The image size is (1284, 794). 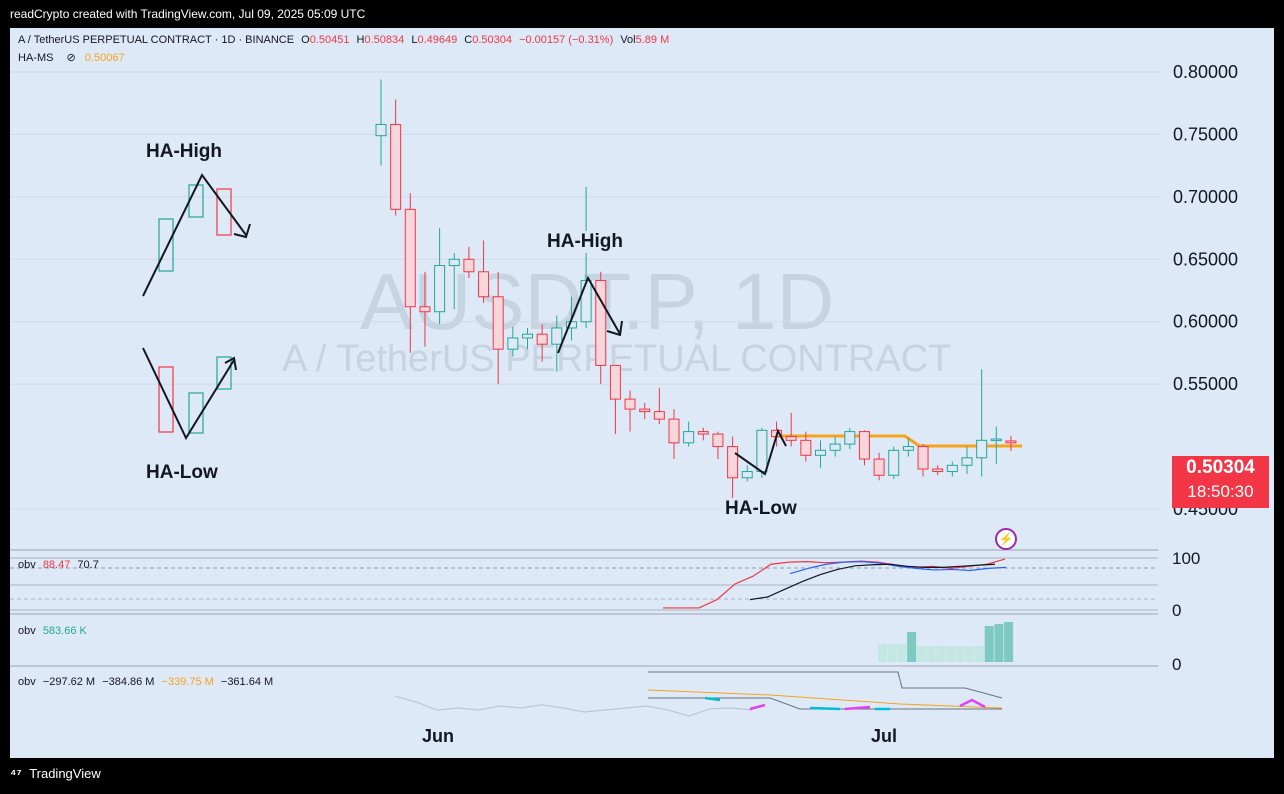 I want to click on annotation-ha-low-2: HA-Low, so click(x=761, y=509).